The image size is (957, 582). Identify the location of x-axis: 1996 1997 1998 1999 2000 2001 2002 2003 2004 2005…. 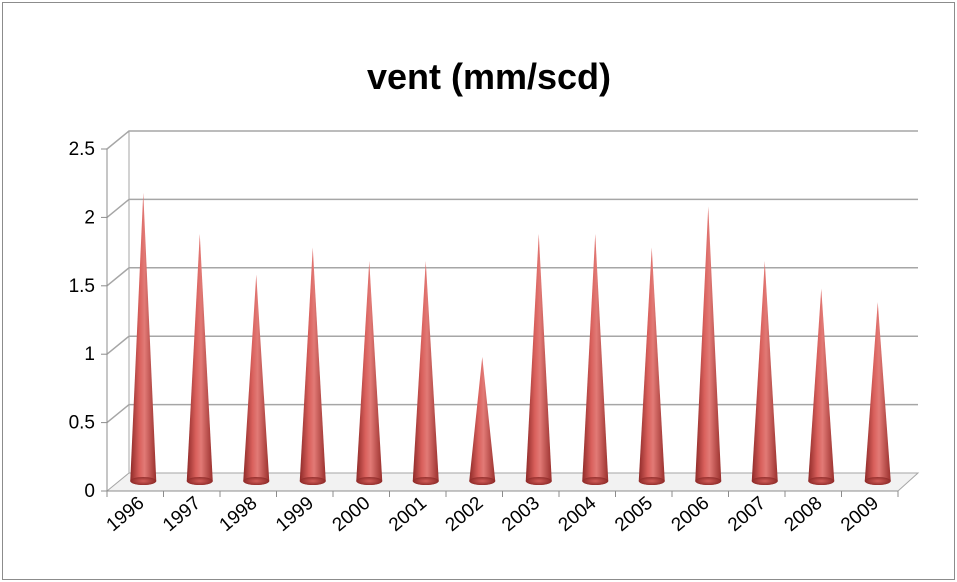
(501, 513).